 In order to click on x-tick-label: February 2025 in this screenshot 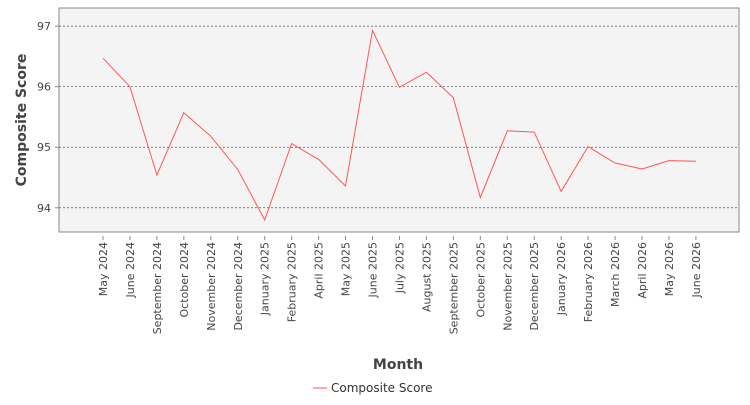, I will do `click(292, 282)`.